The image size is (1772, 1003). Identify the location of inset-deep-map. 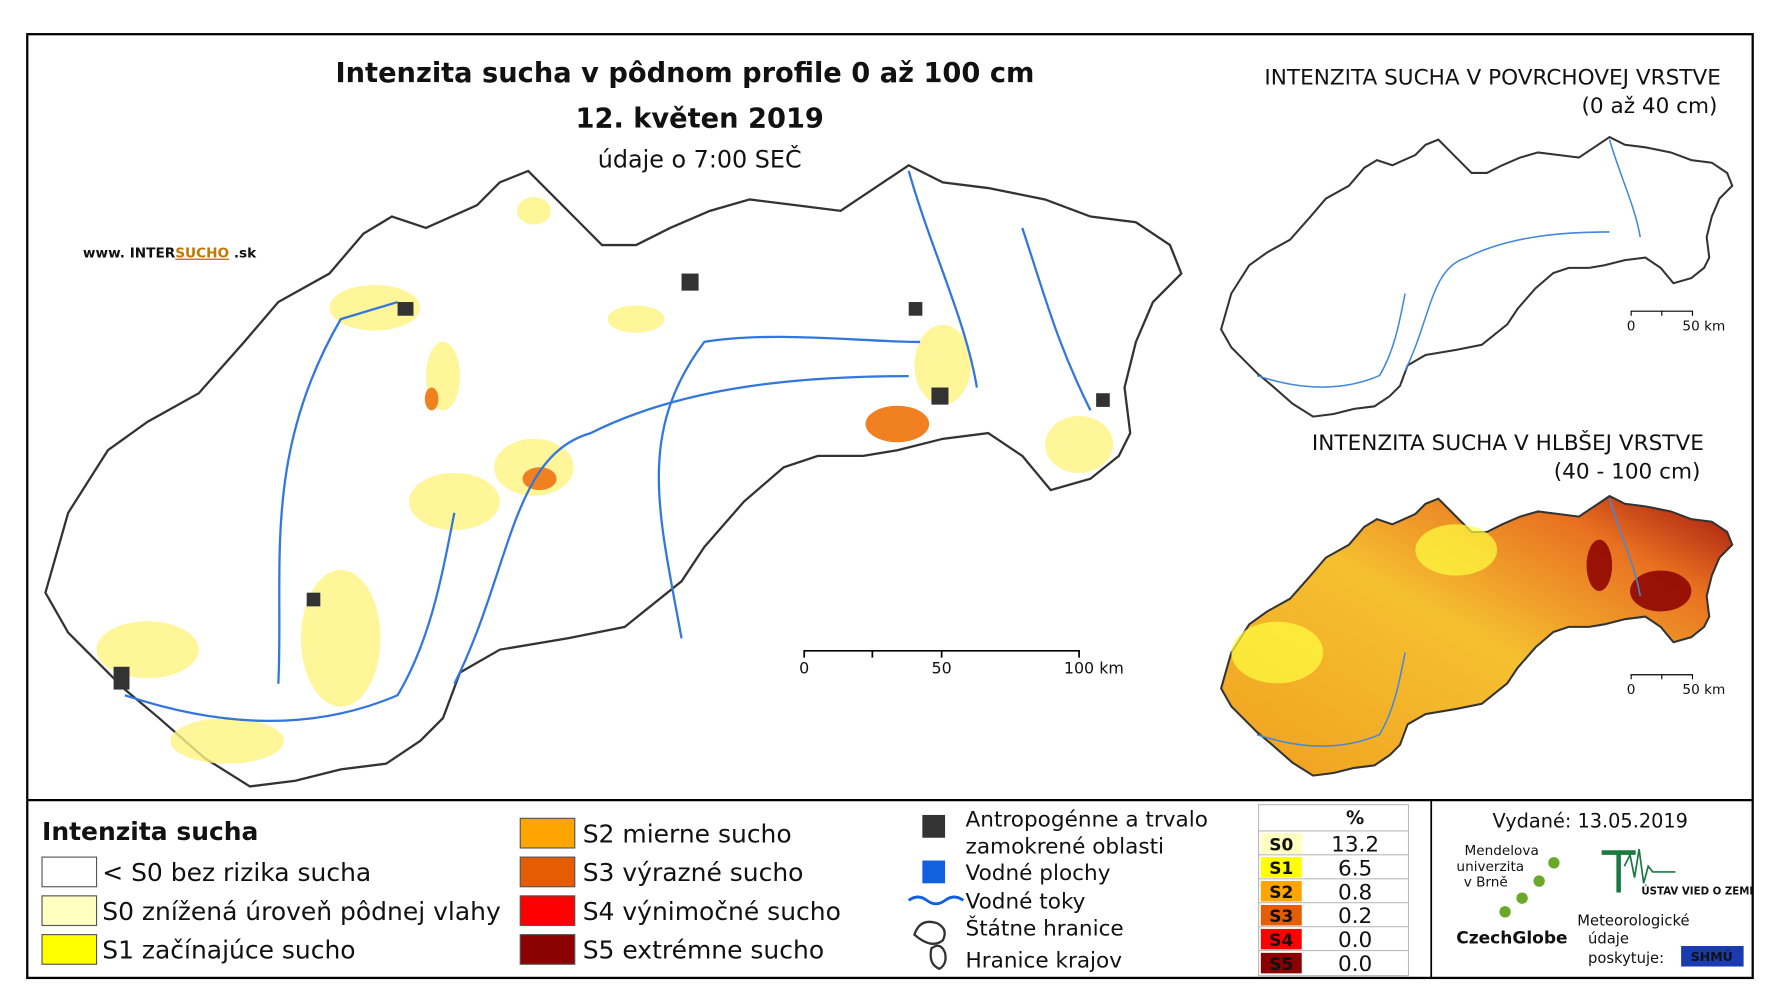
(1477, 636).